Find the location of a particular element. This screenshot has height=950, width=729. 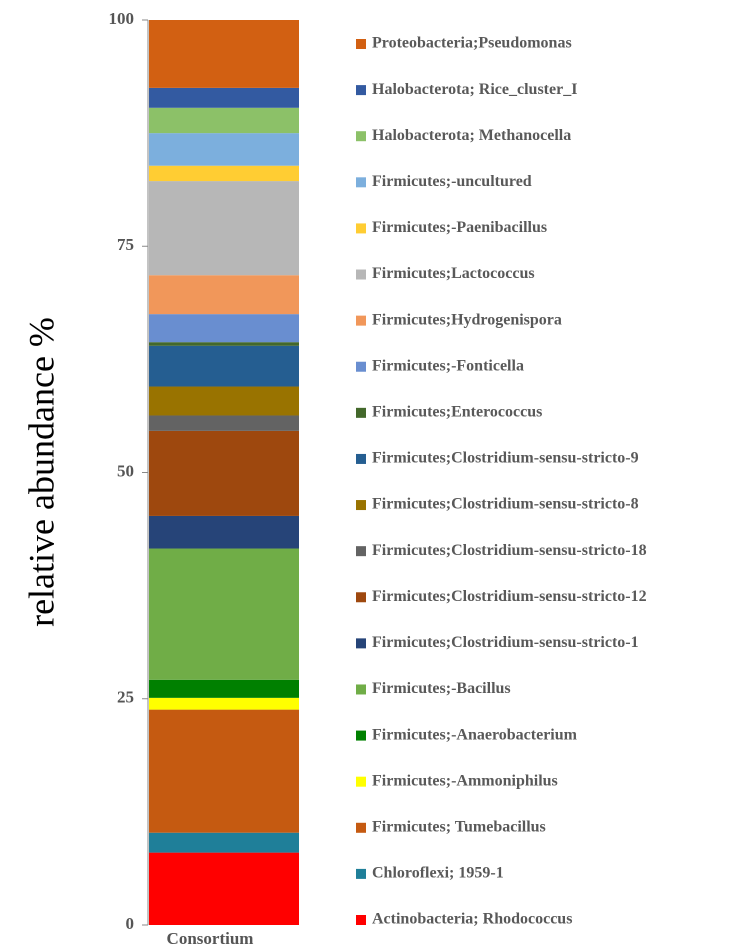

y-tick-label: 0 is located at coordinates (130, 923).